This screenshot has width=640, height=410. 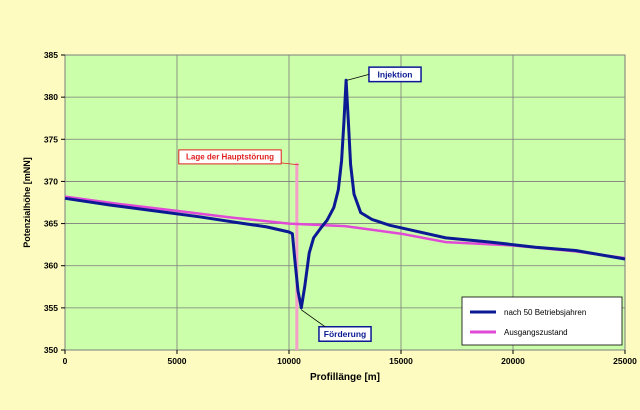 What do you see at coordinates (27, 202) in the screenshot?
I see `y-axis-title: Potenzialhöhe [mNN]` at bounding box center [27, 202].